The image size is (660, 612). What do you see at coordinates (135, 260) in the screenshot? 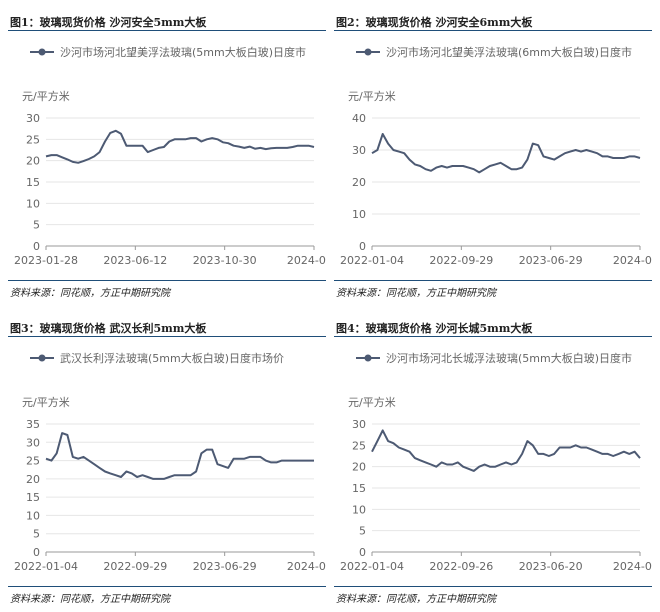
I see `x-tick-label: 2023-06-12` at bounding box center [135, 260].